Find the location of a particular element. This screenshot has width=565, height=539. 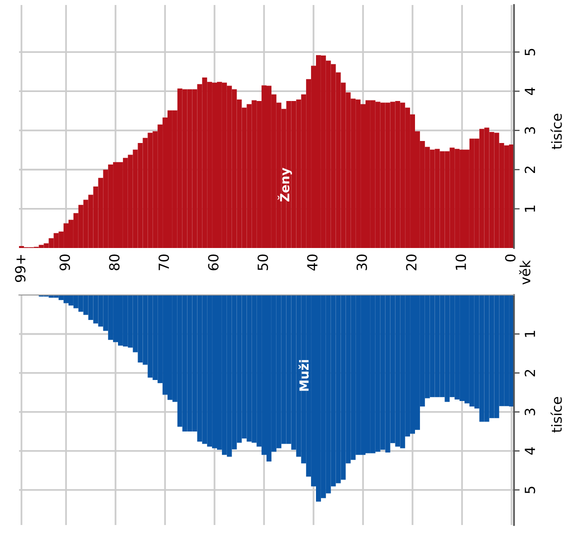

x-tick-label: 0 is located at coordinates (510, 258).